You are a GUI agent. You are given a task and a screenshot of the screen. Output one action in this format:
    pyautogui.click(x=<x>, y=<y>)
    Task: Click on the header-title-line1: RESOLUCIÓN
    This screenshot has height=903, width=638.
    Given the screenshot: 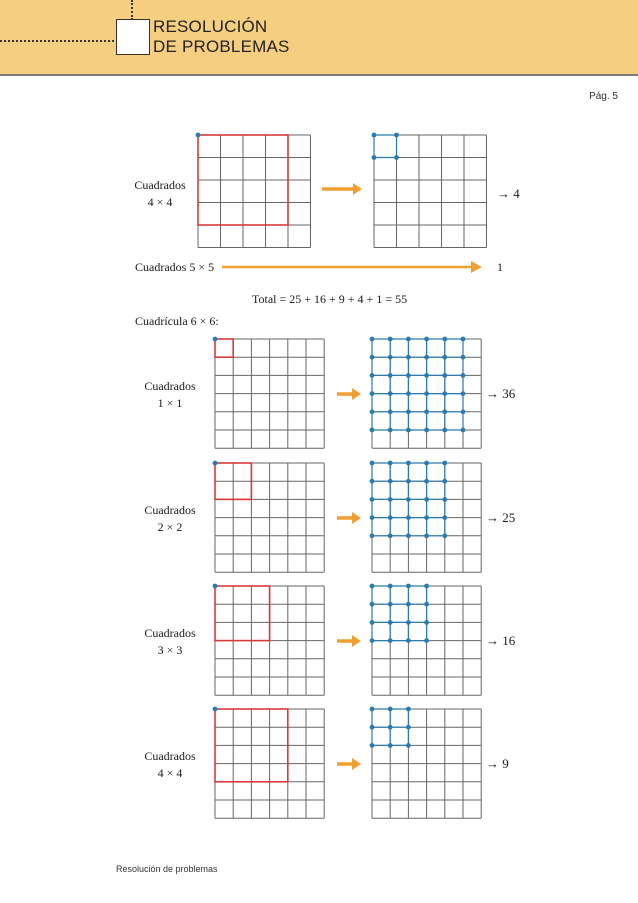 What is the action you would take?
    pyautogui.click(x=210, y=26)
    